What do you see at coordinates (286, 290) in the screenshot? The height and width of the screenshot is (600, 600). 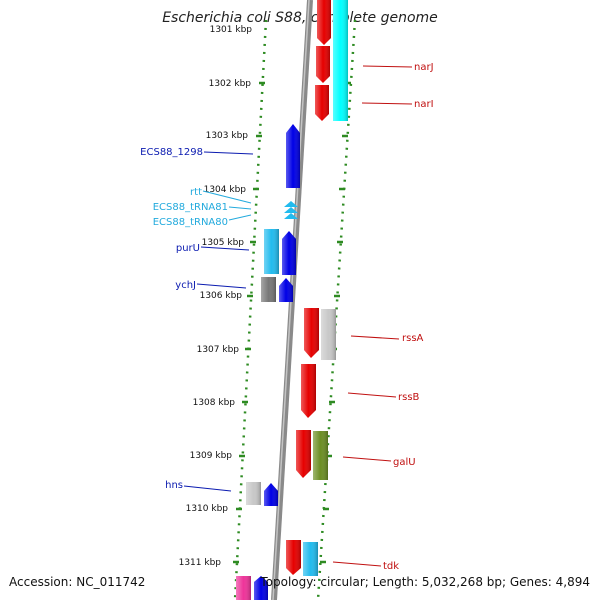 I see `gene-ychJ-arrow` at bounding box center [286, 290].